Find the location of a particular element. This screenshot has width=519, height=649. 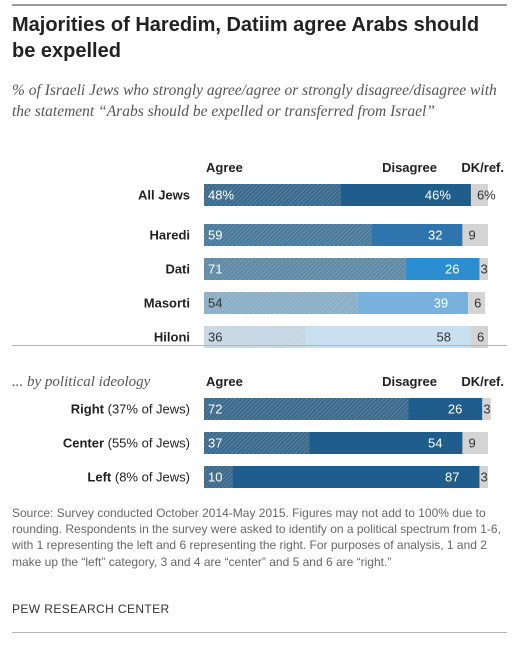

value-agree: 10 is located at coordinates (215, 477).